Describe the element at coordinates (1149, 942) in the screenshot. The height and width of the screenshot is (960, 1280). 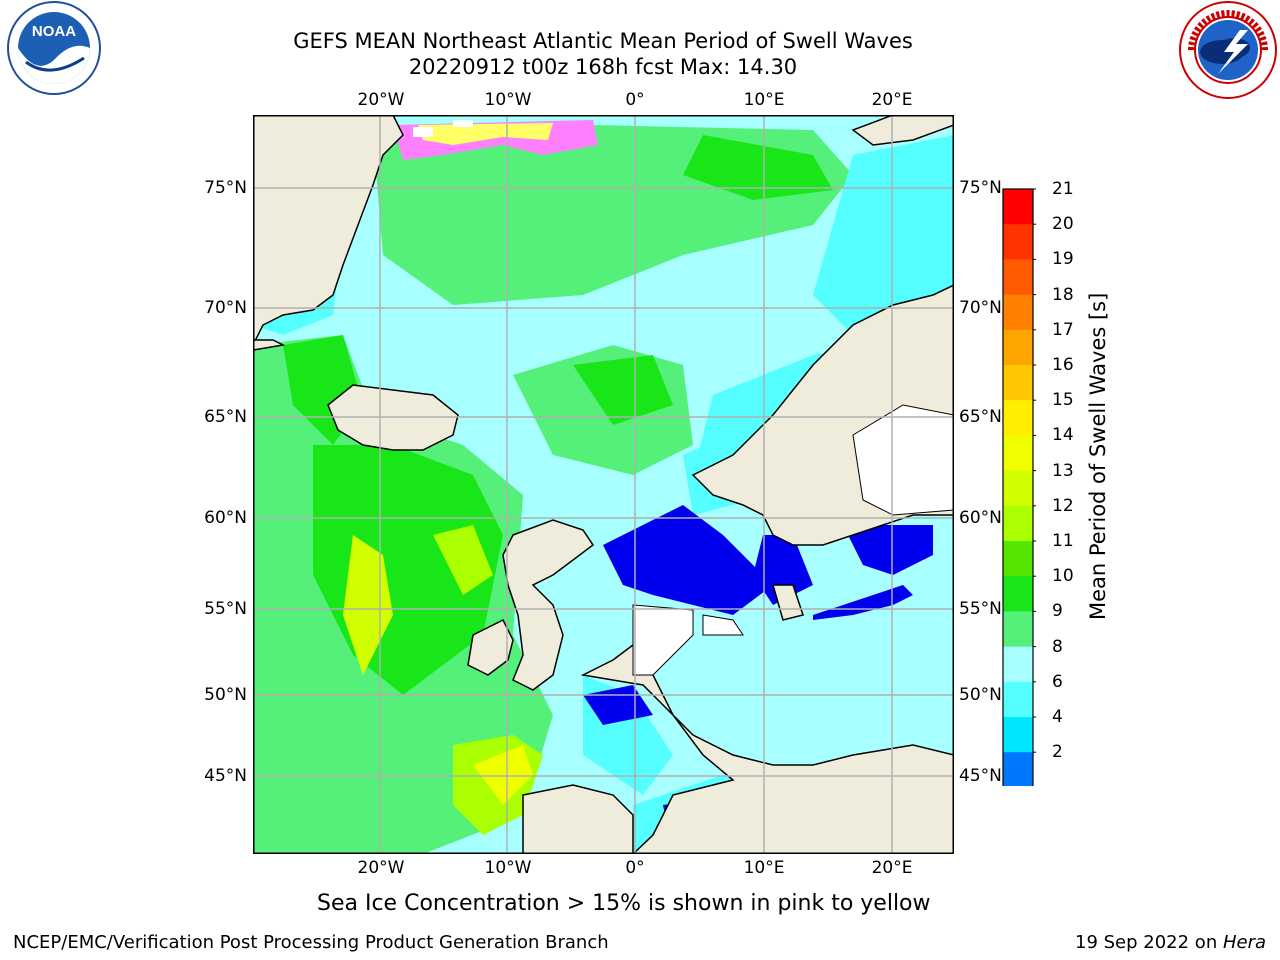
I see `footer-date-text: 19 Sep 2022 on` at that location.